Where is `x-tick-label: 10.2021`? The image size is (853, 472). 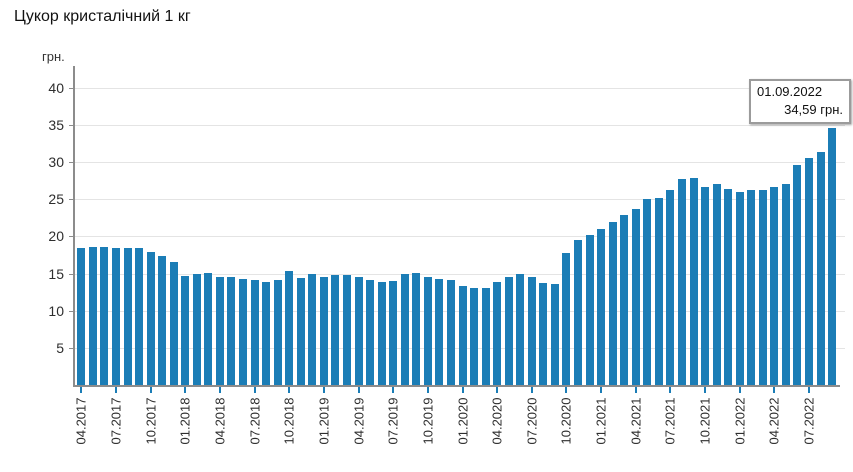
x-tick-label: 10.2021 is located at coordinates (705, 421).